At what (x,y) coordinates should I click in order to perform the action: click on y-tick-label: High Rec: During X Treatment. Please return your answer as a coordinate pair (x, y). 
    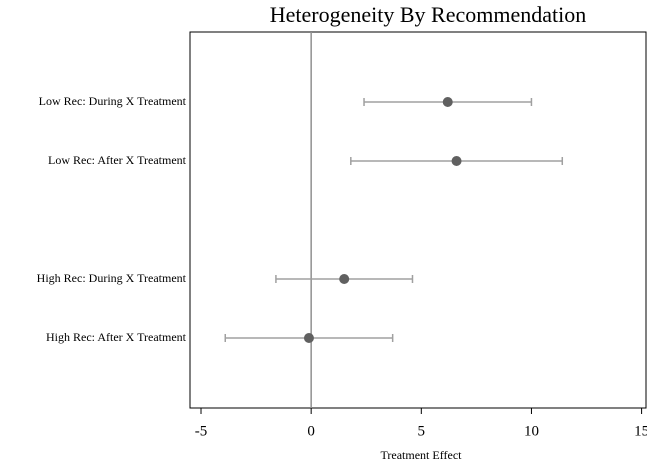
    Looking at the image, I should click on (112, 278).